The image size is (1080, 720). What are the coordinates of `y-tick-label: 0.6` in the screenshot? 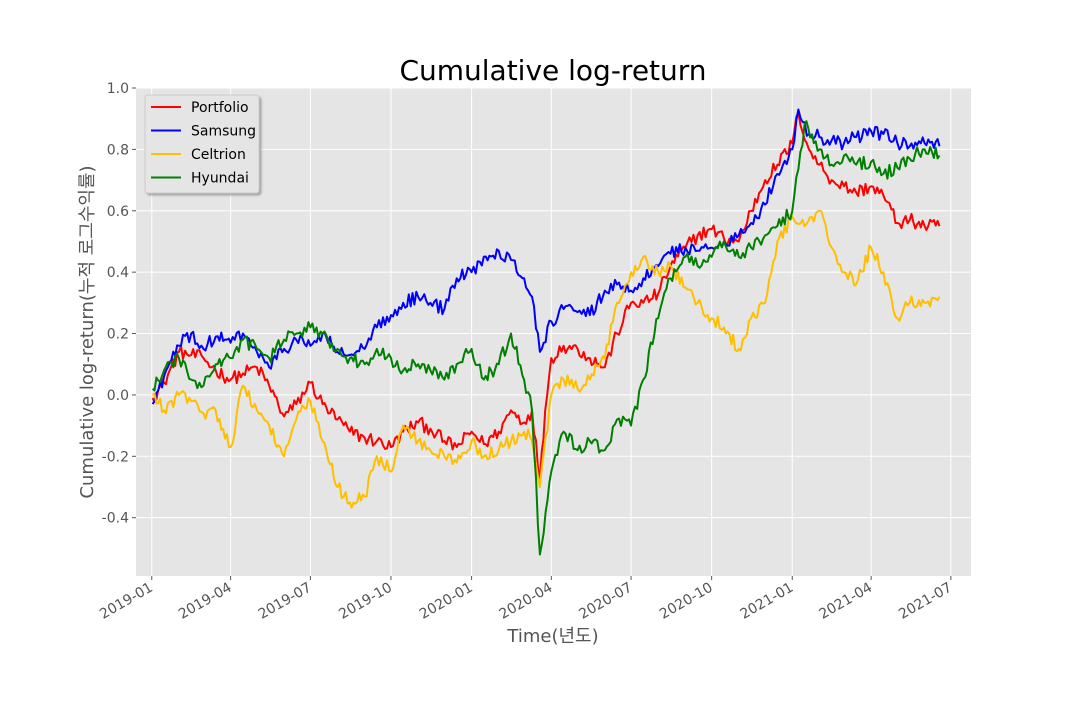 It's located at (118, 212).